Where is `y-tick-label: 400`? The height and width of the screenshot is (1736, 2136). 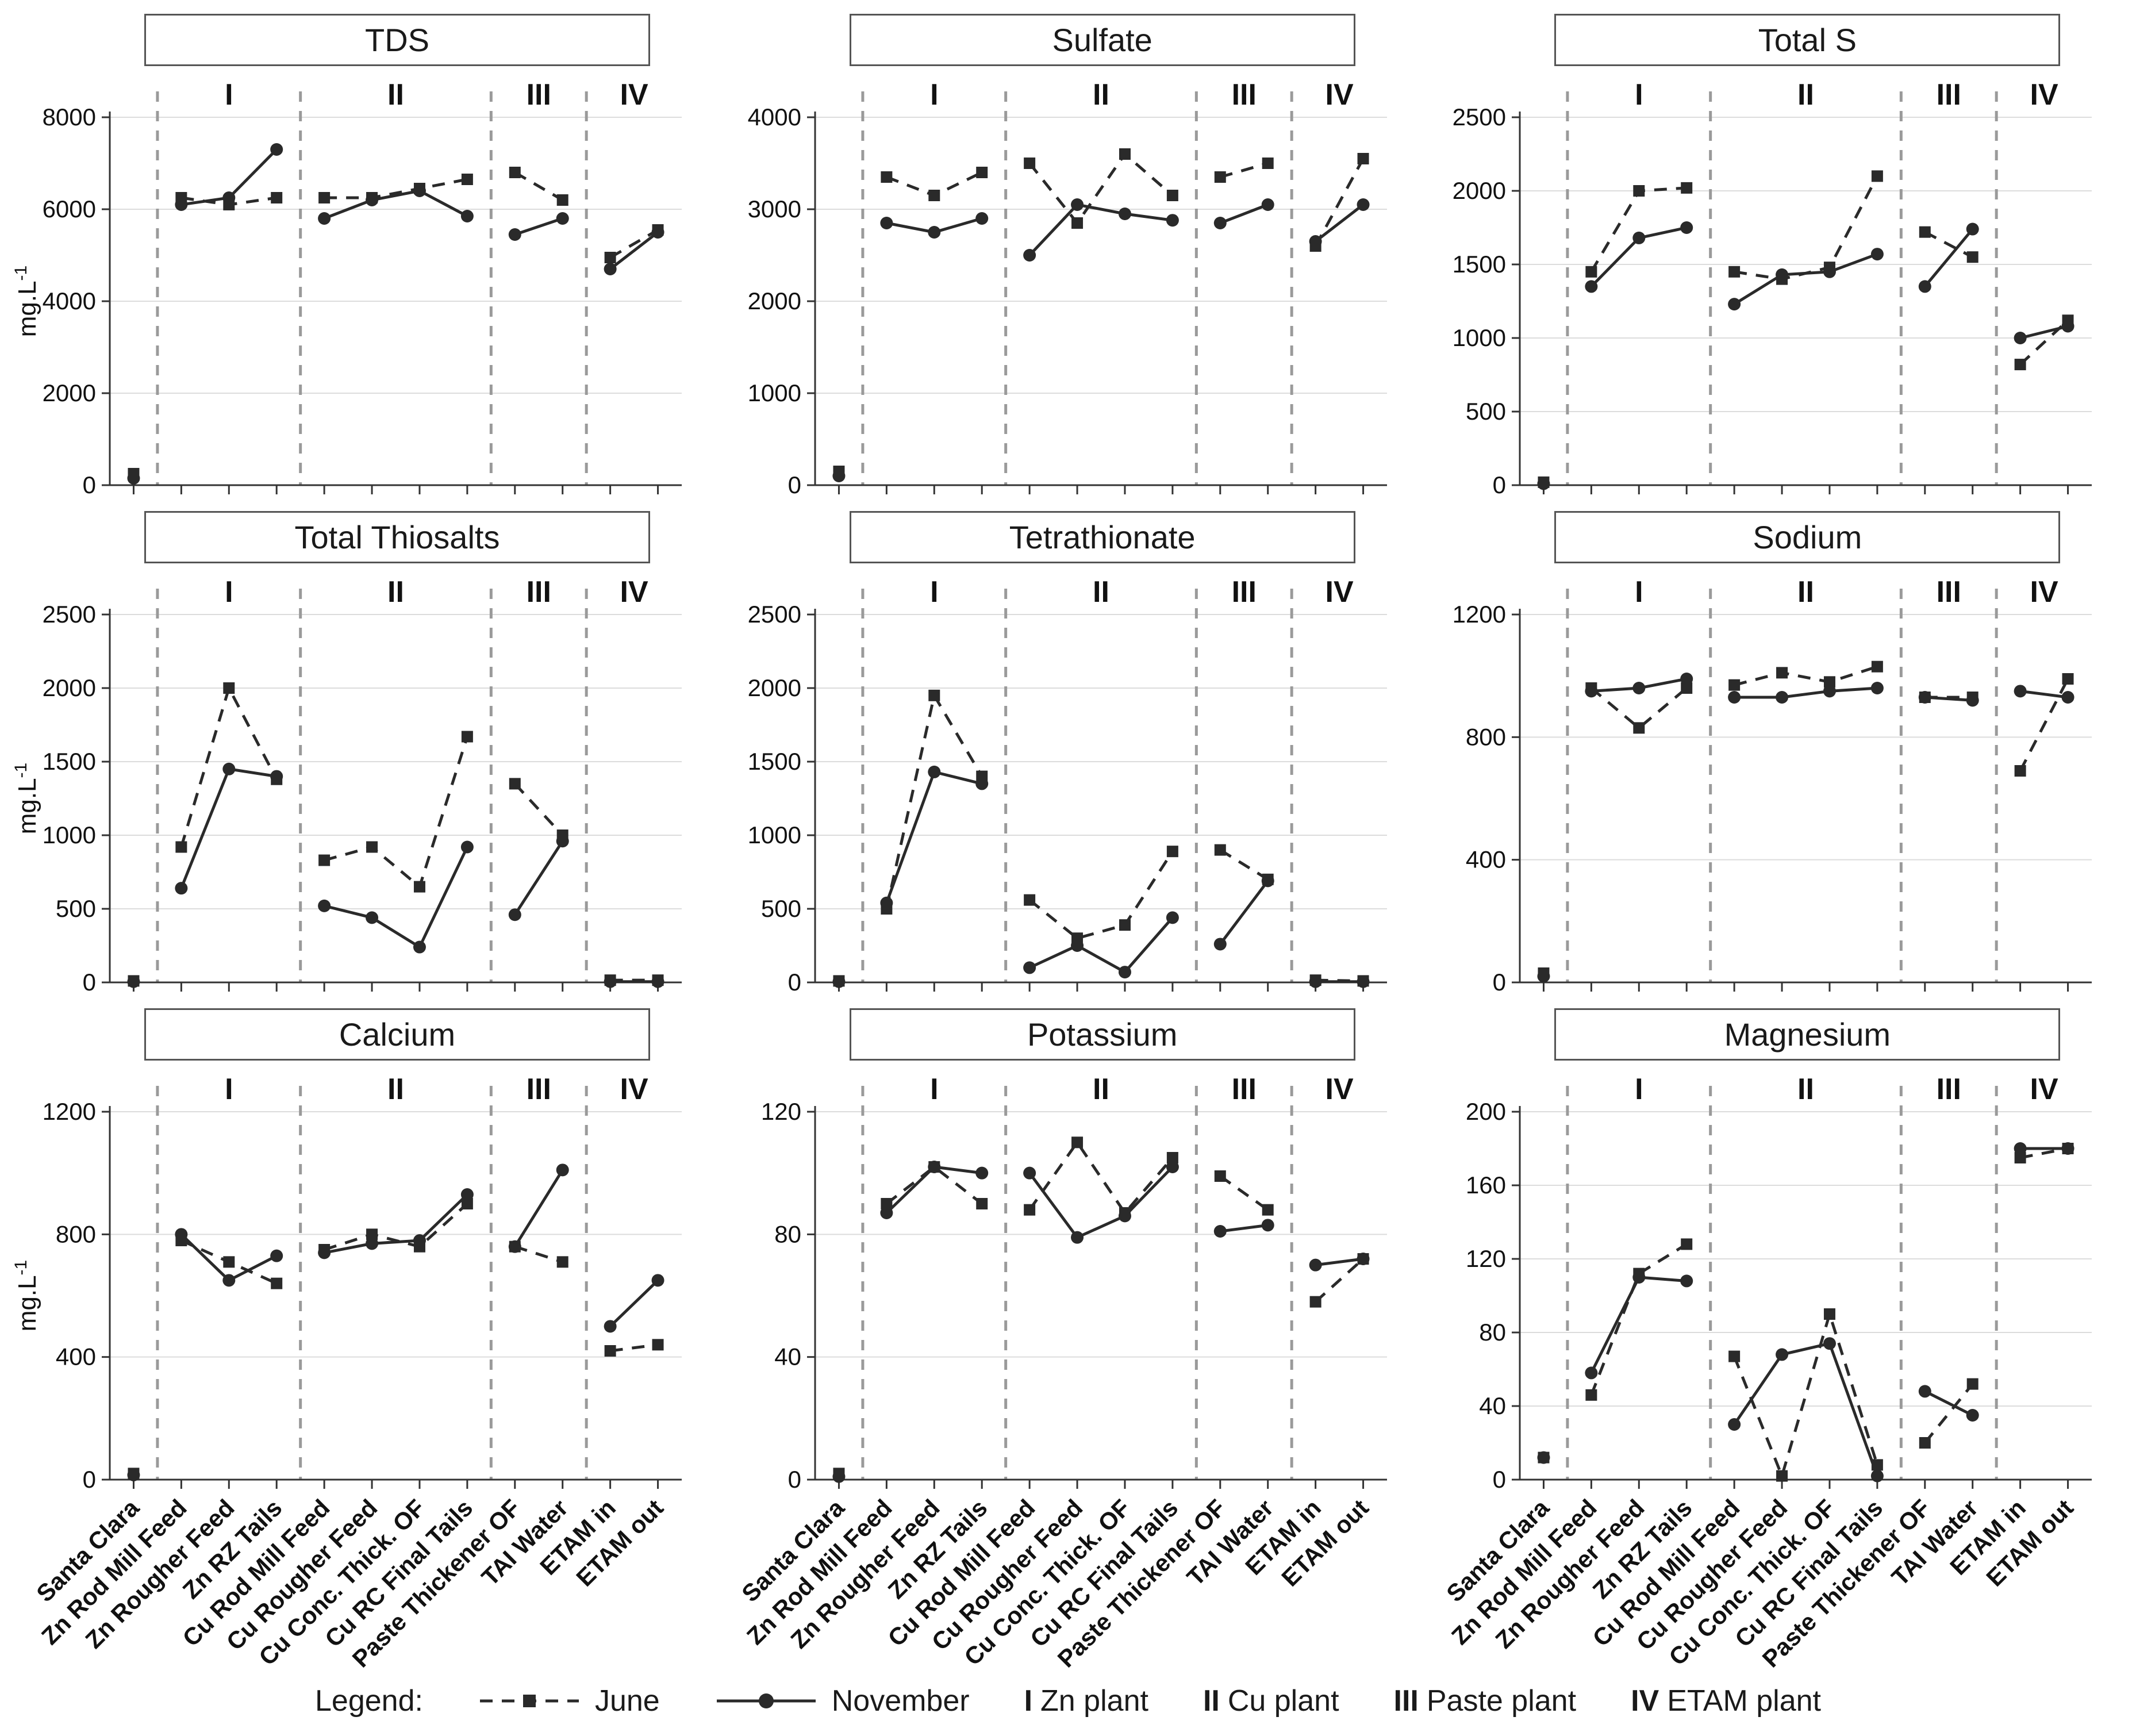
y-tick-label: 400 is located at coordinates (1486, 859).